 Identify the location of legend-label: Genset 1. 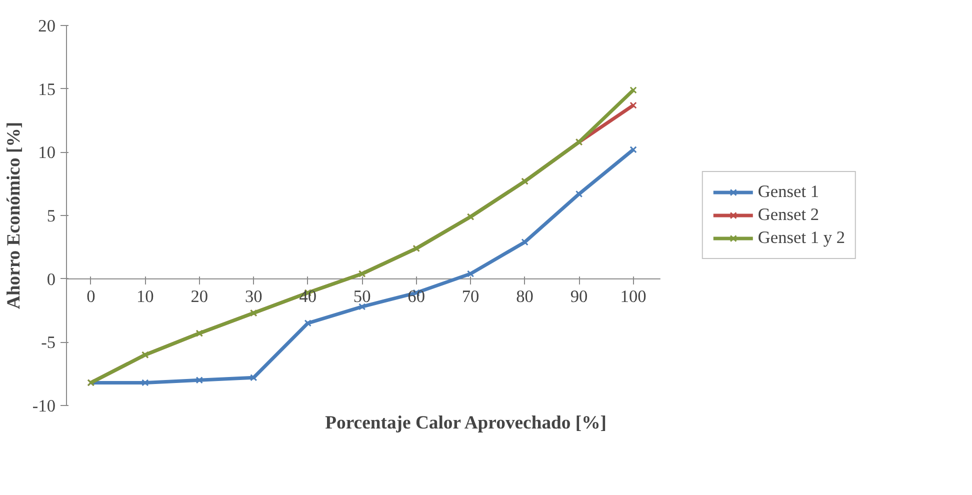
(789, 192).